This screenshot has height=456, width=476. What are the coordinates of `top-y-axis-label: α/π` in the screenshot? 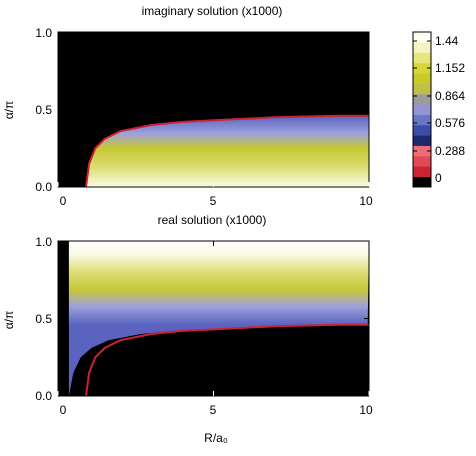 It's located at (9, 110).